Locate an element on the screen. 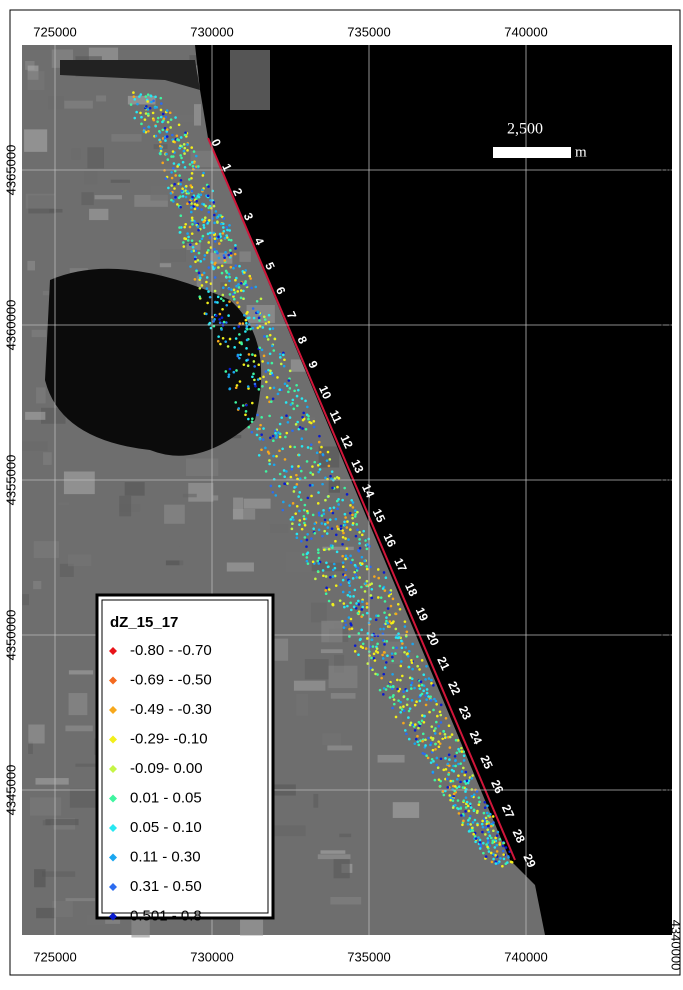  transect-label: 18 is located at coordinates (411, 589).